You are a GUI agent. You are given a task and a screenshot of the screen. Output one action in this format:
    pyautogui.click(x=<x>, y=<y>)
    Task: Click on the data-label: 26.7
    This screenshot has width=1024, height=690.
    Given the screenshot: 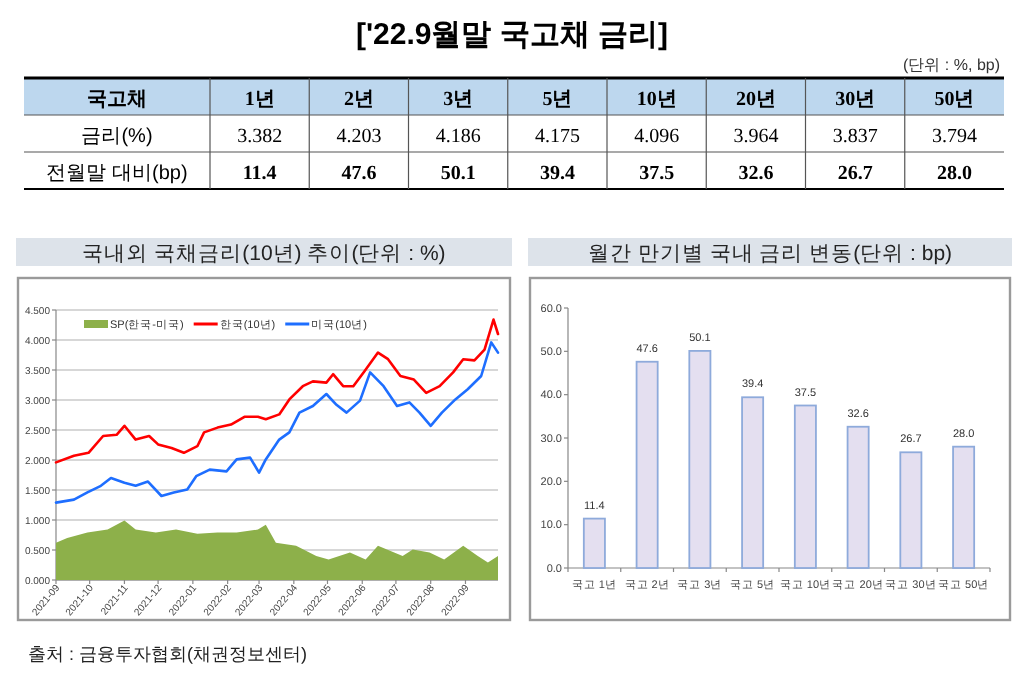 What is the action you would take?
    pyautogui.click(x=855, y=173)
    